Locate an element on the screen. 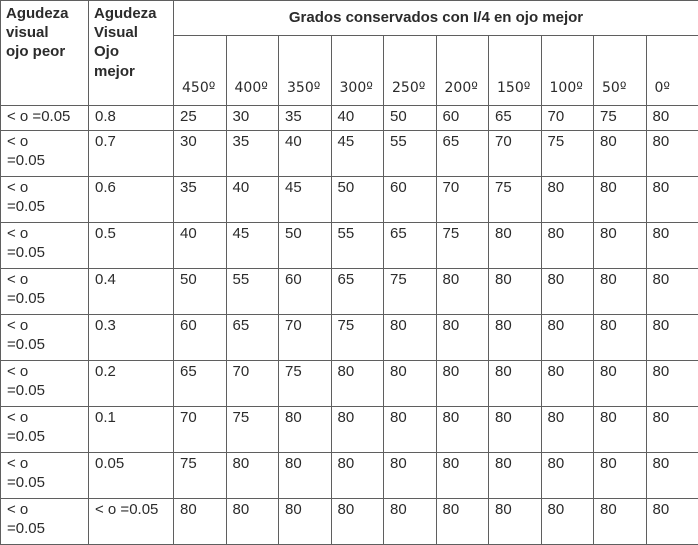 The height and width of the screenshot is (545, 698). cell-agudeza-mejor: 0.6 is located at coordinates (131, 200).